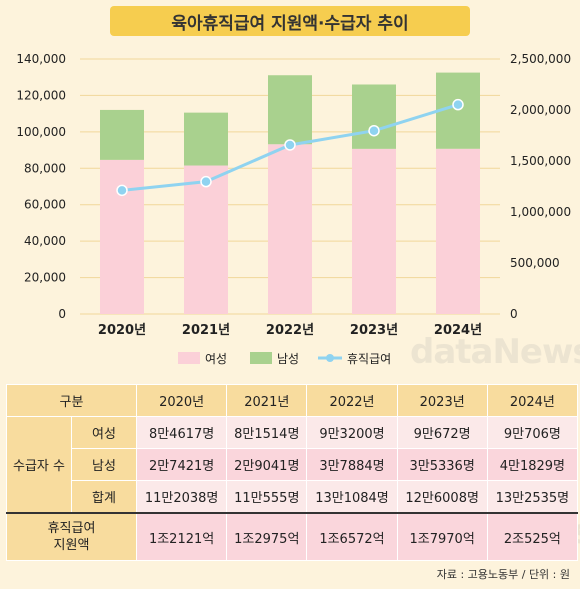 The image size is (580, 589). What do you see at coordinates (122, 330) in the screenshot?
I see `x-tick-label: 2020년` at bounding box center [122, 330].